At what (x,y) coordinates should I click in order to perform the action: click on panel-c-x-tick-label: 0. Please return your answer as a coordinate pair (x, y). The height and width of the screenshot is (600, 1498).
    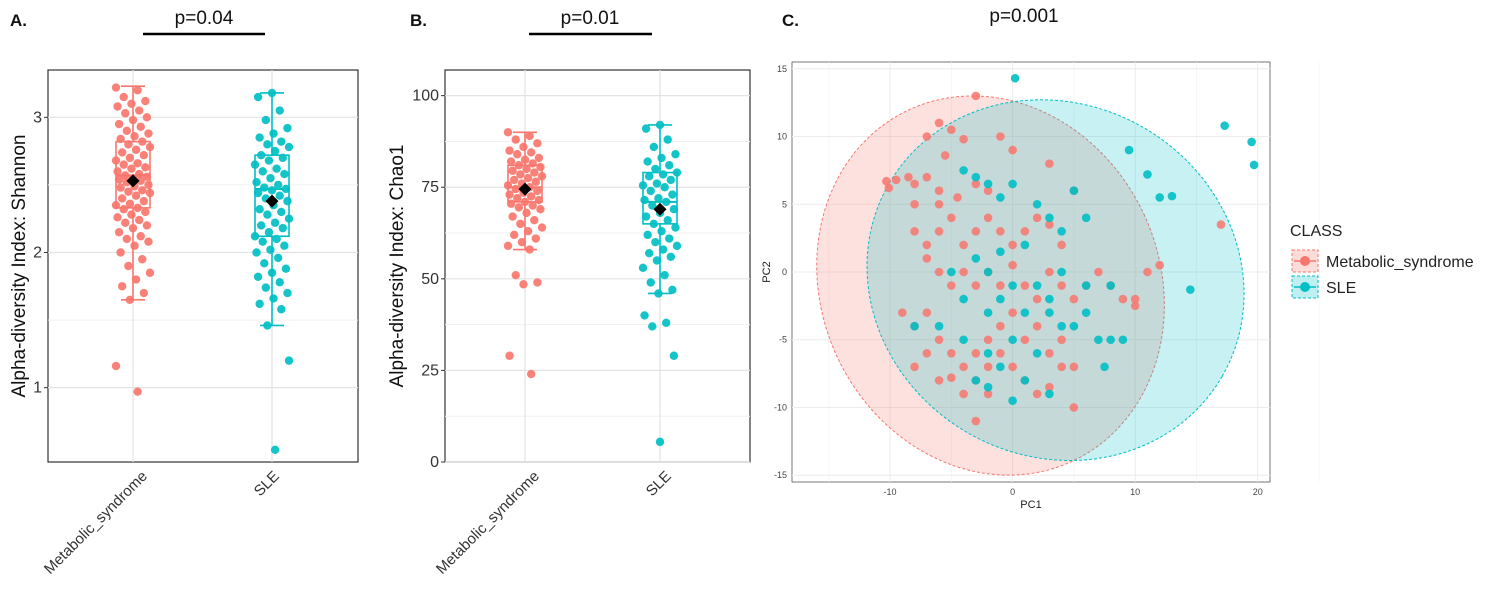
    Looking at the image, I should click on (1012, 492).